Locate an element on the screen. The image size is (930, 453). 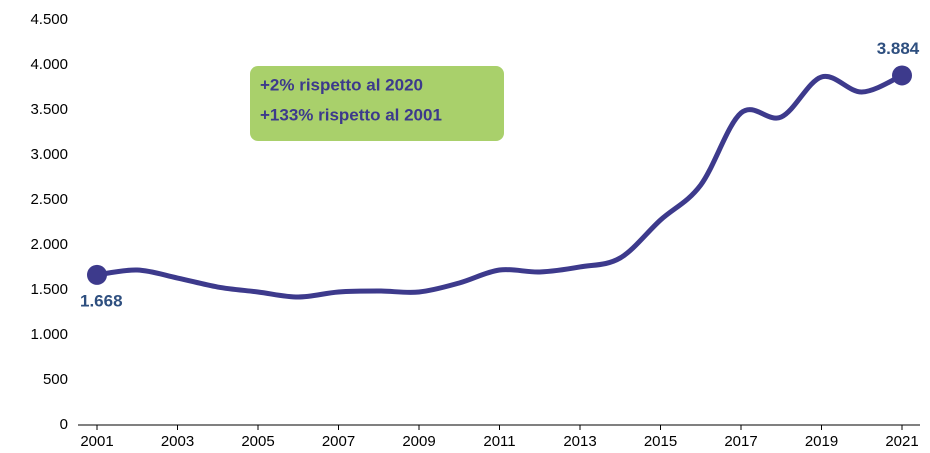
x-tick-label: 2019 is located at coordinates (821, 441).